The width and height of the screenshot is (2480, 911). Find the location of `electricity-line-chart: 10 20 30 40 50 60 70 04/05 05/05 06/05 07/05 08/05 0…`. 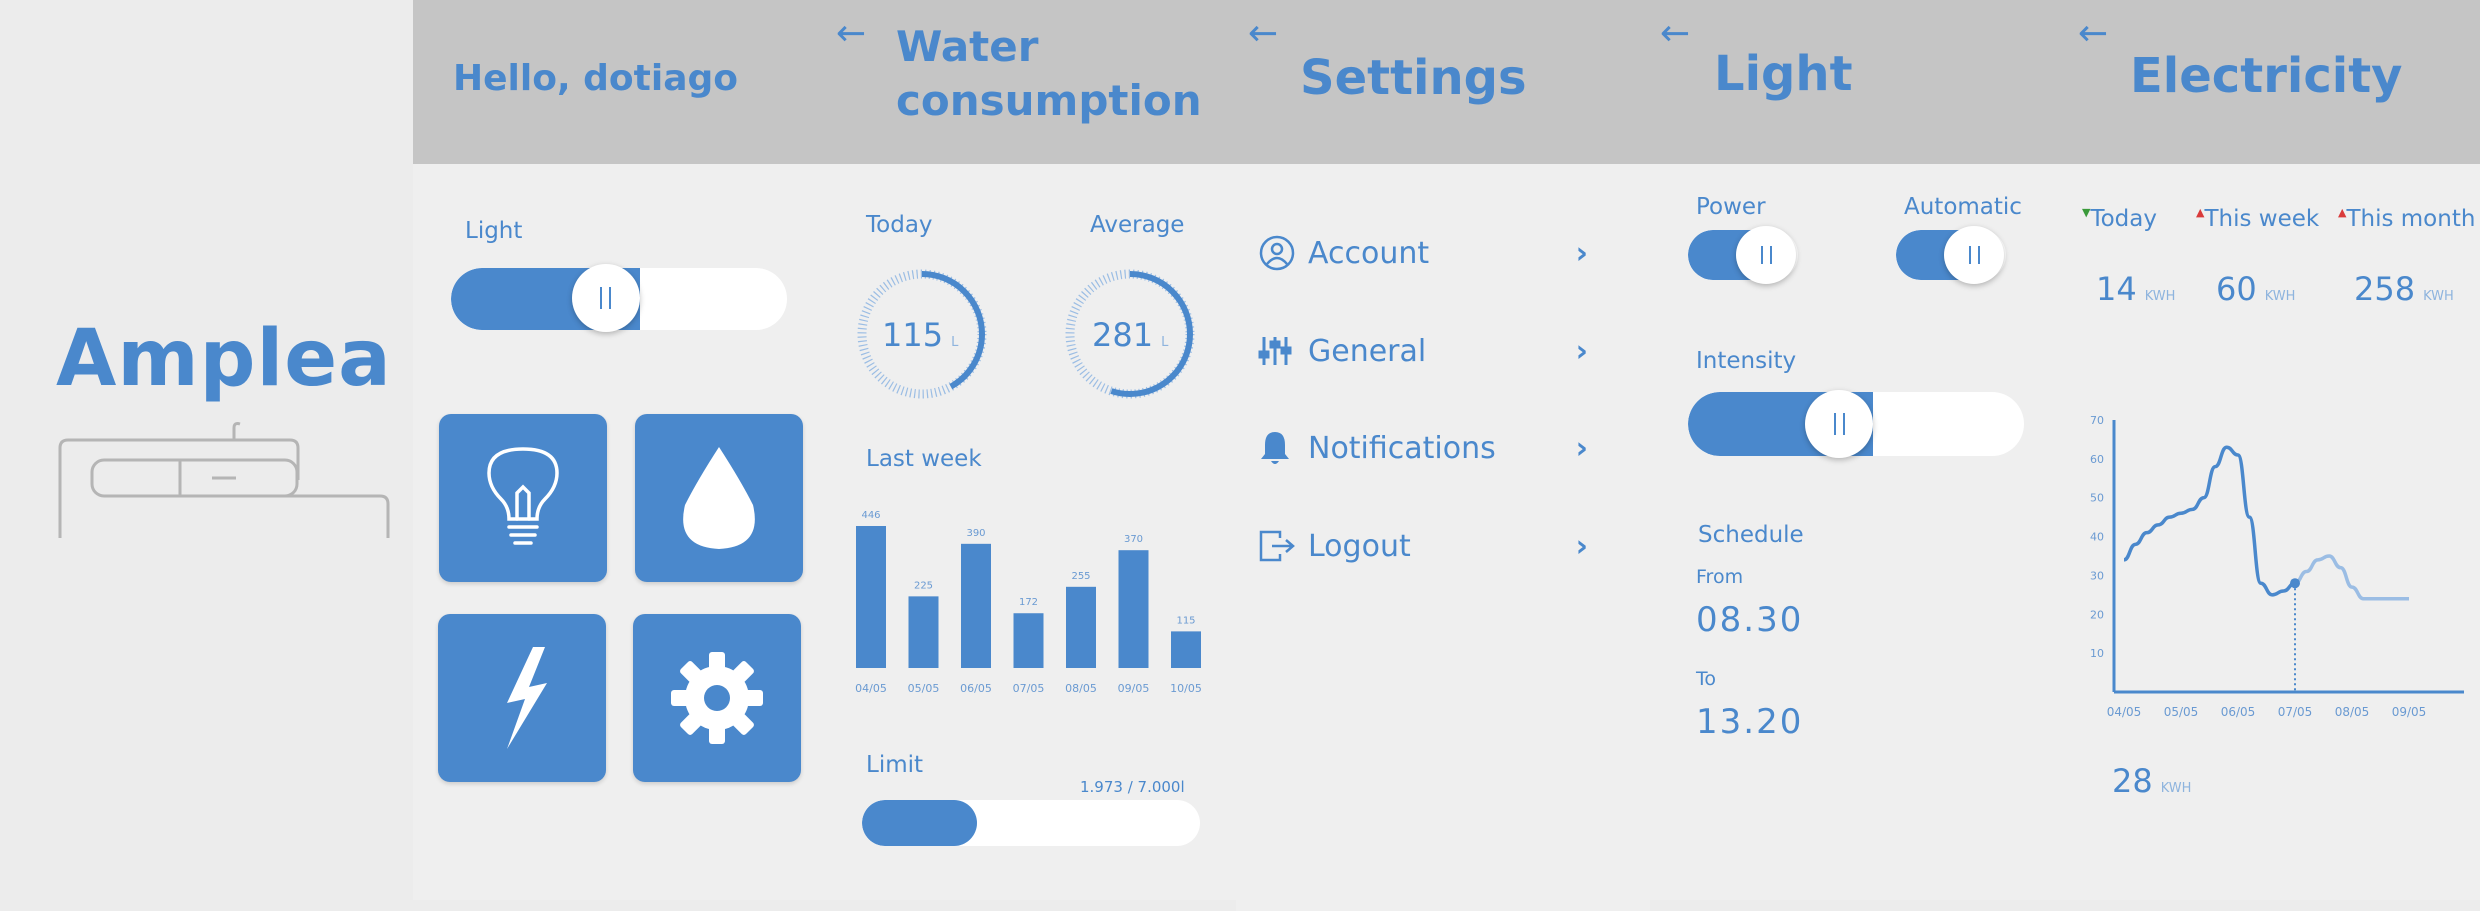

electricity-line-chart: 10 20 30 40 50 60 70 04/05 05/05 06/05 07/05 08/05 0… is located at coordinates (2277, 566).